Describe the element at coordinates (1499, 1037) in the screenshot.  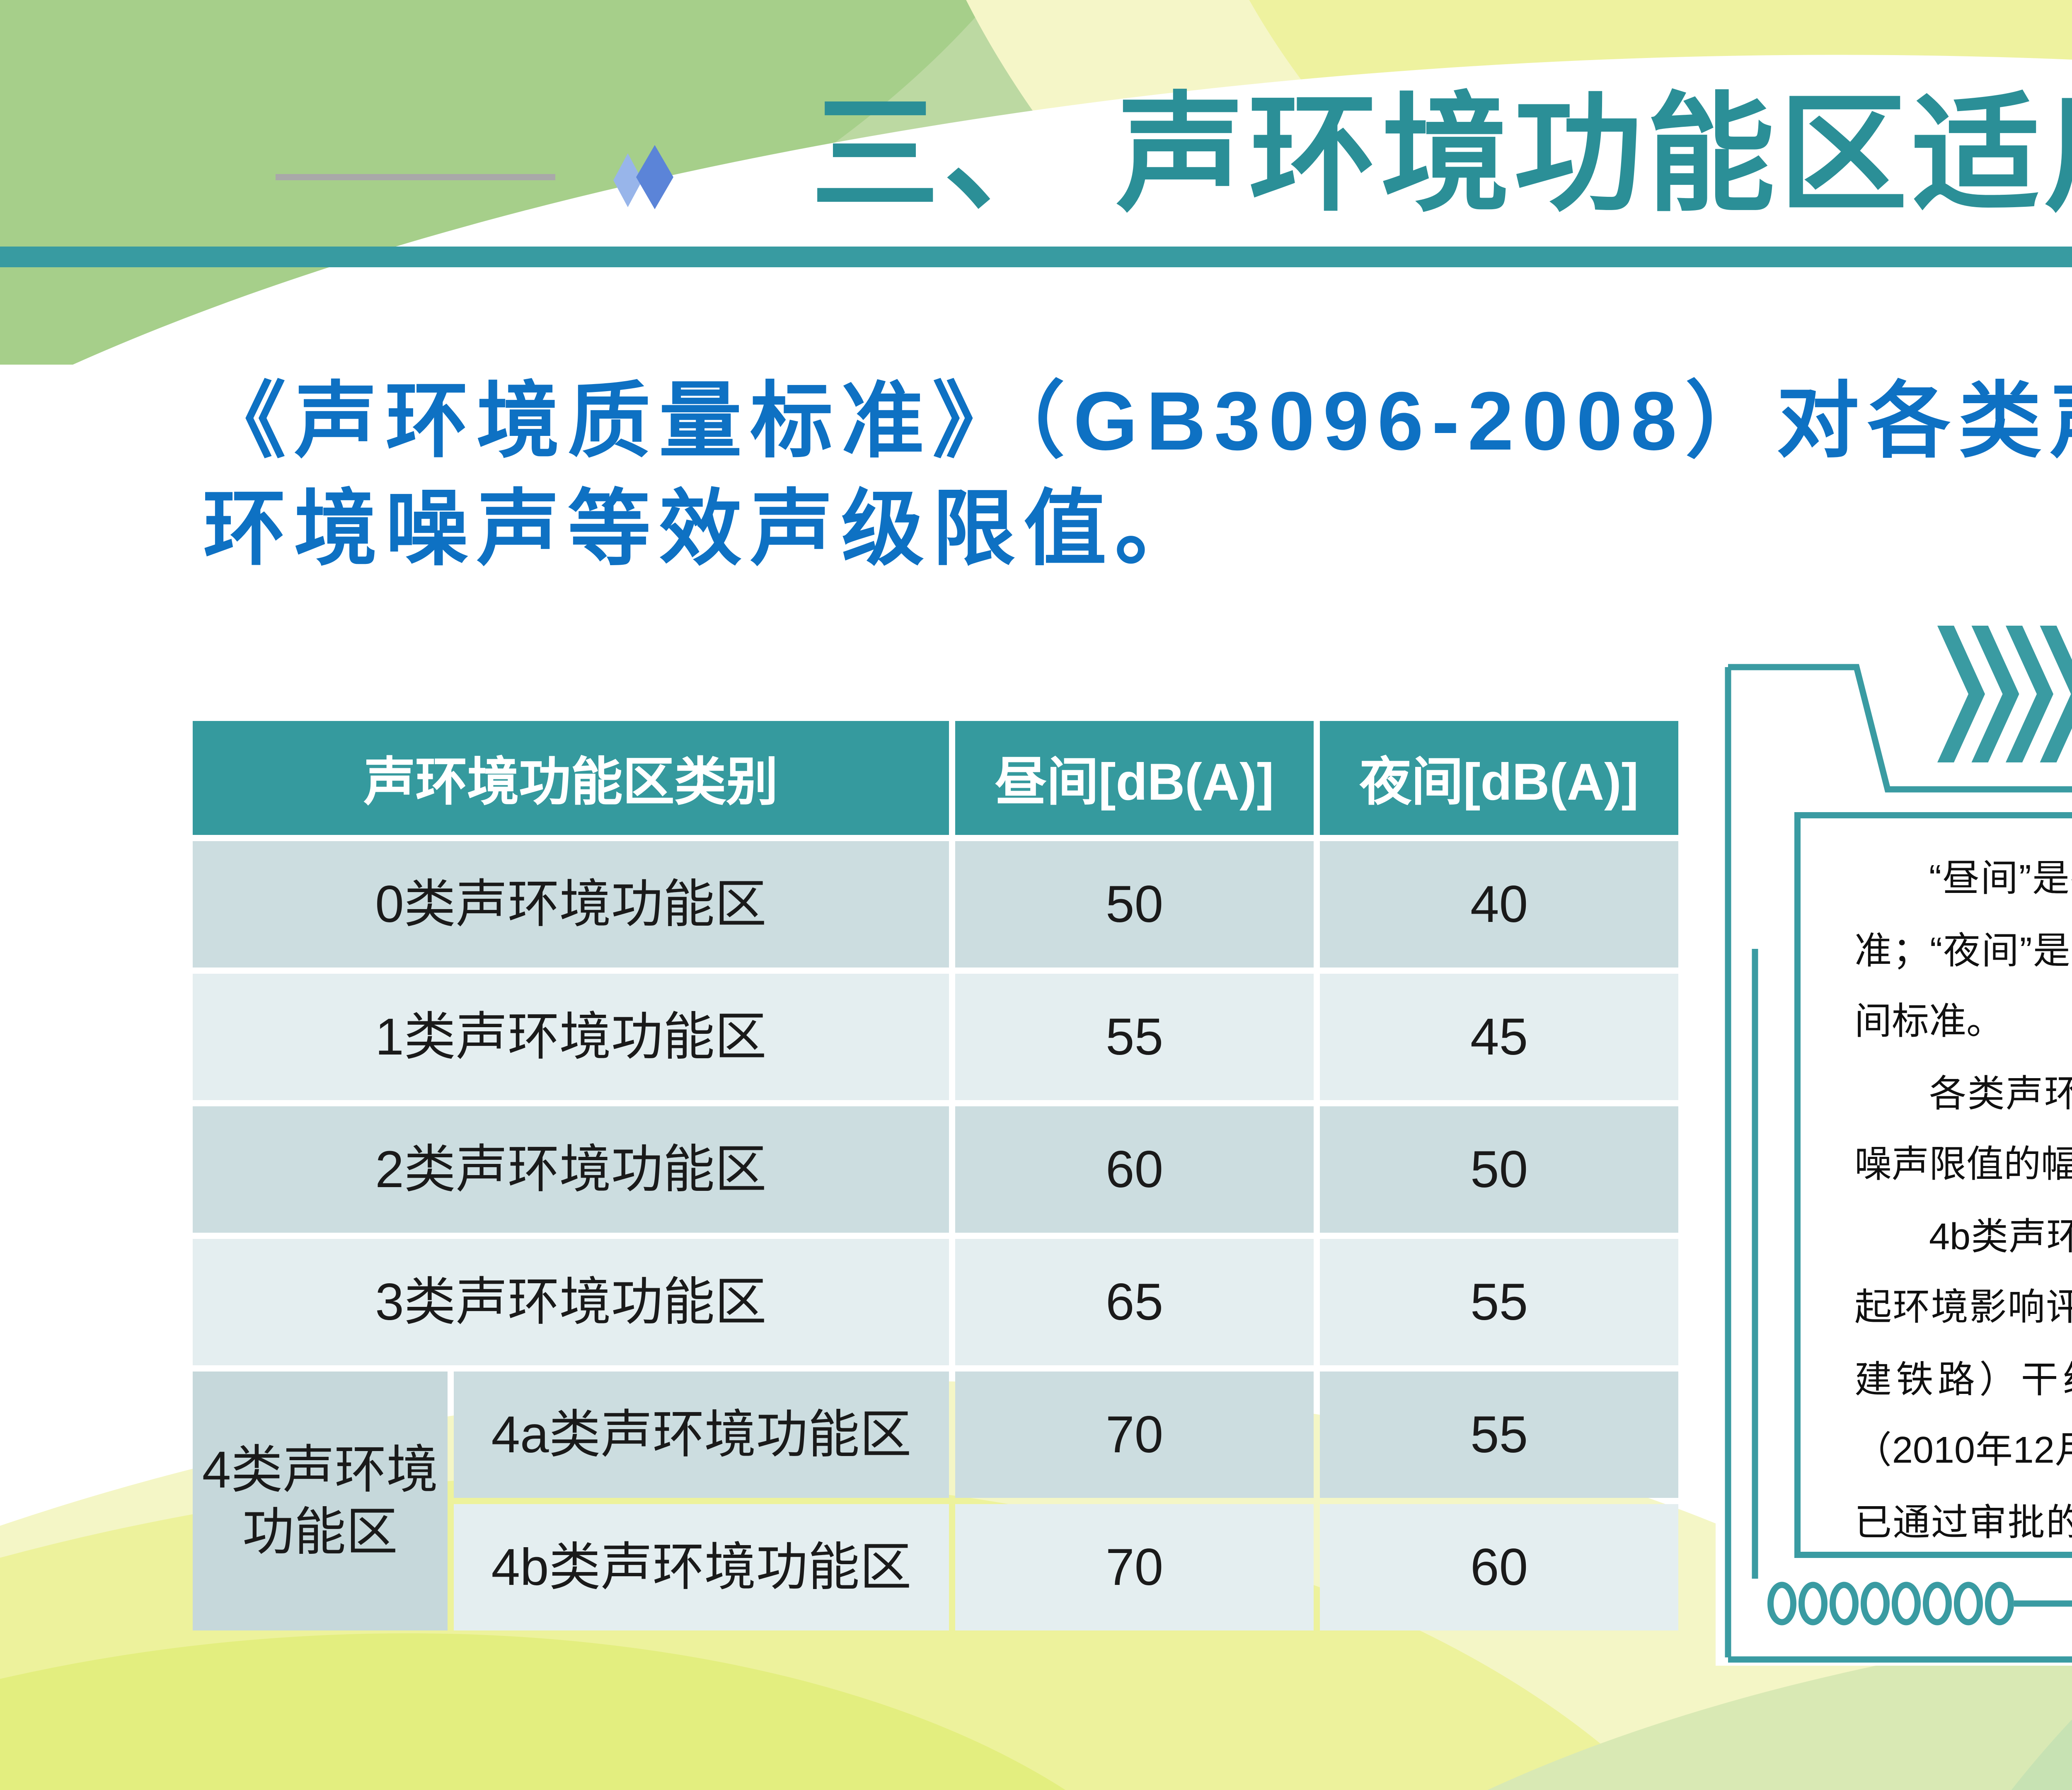
I see `cell-night: 45` at that location.